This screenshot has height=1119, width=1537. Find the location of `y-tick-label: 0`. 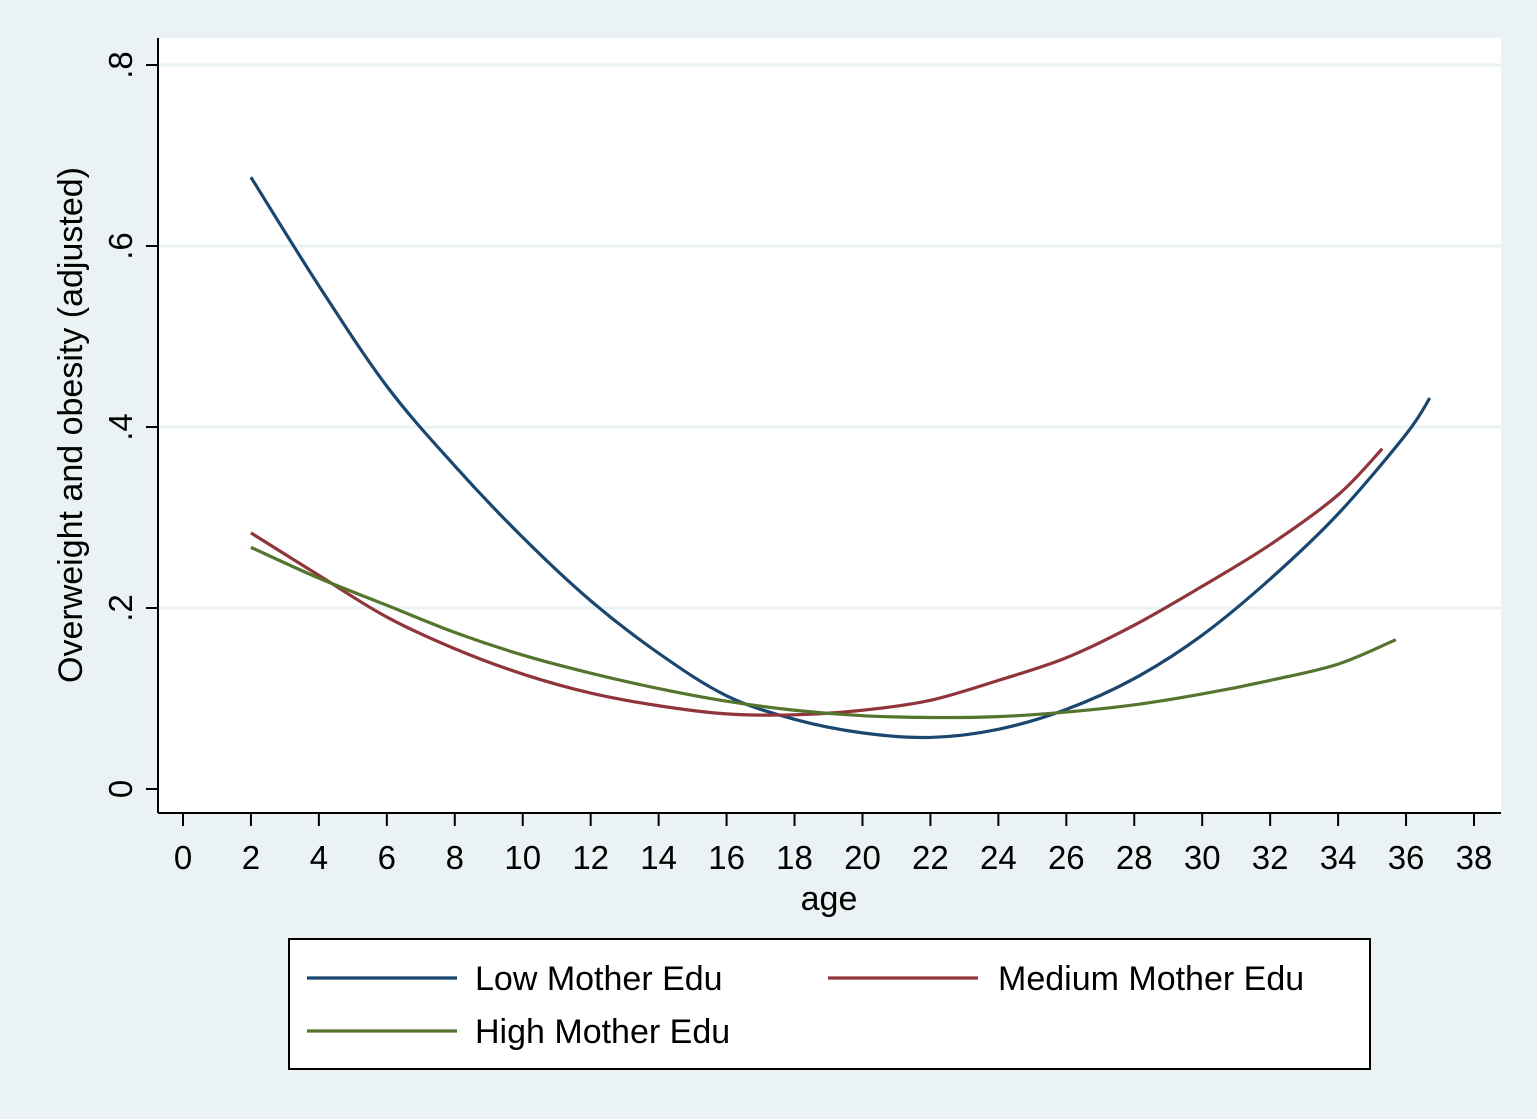

y-tick-label: 0 is located at coordinates (120, 789).